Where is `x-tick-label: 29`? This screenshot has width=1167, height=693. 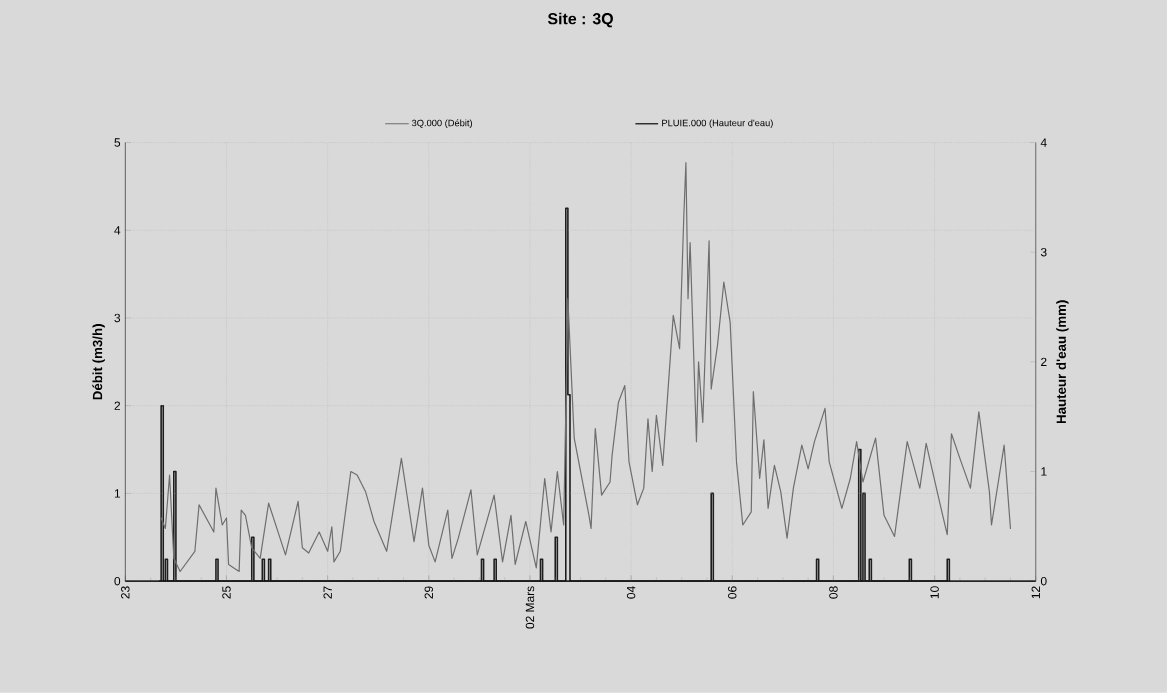
x-tick-label: 29 is located at coordinates (429, 592).